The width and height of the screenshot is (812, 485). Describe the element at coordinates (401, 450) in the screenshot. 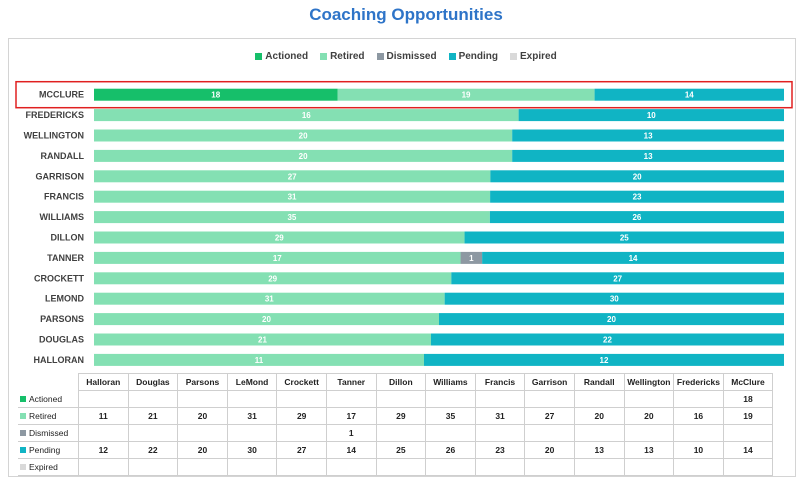

I see `table-cell: 25` at that location.